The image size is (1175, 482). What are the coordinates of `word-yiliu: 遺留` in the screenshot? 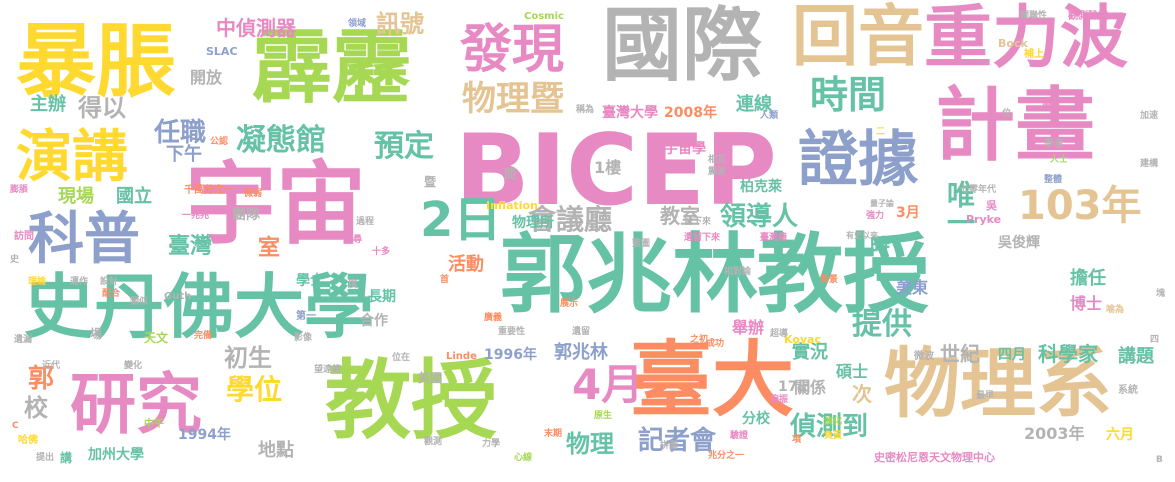 It's located at (581, 332).